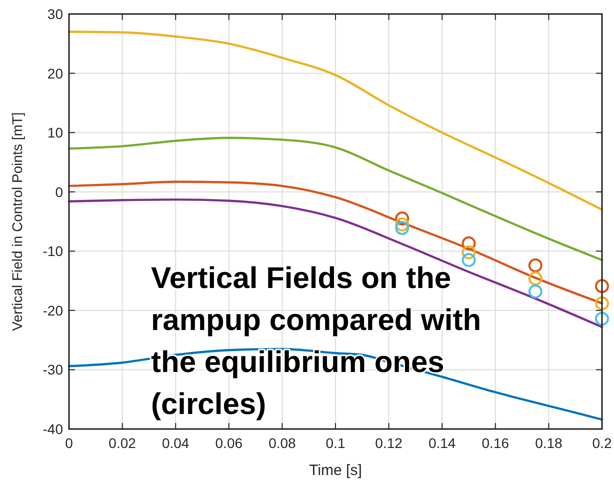 The width and height of the screenshot is (614, 486). Describe the element at coordinates (336, 384) in the screenshot. I see `line-series` at that location.